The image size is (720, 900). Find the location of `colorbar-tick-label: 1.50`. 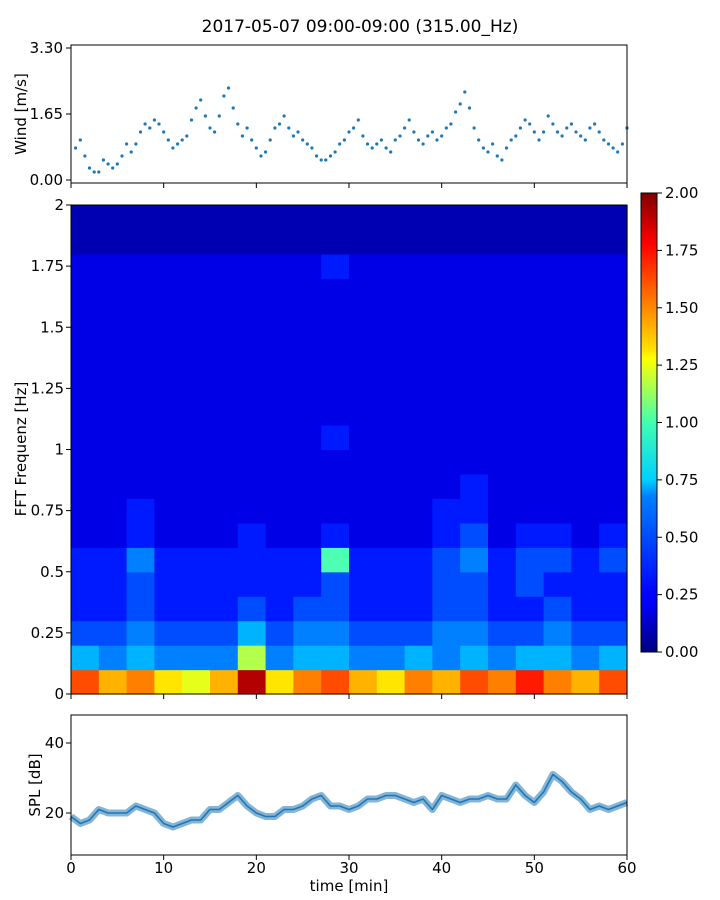

colorbar-tick-label: 1.50 is located at coordinates (681, 308).